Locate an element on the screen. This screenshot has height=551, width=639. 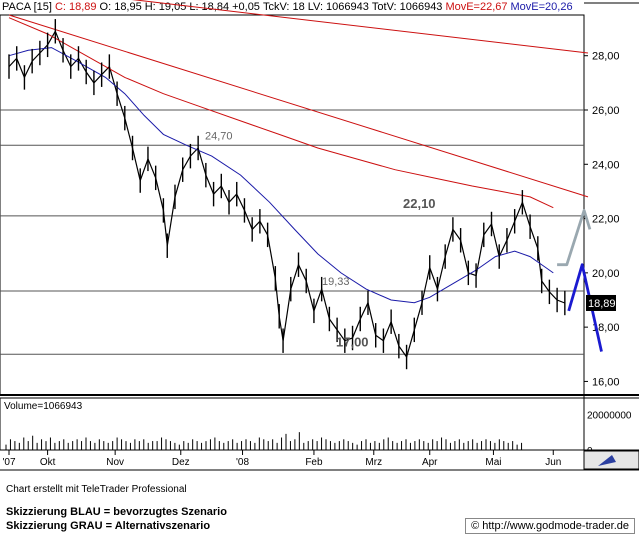
website-link: © http://www.godmode-trader.de is located at coordinates (550, 526).